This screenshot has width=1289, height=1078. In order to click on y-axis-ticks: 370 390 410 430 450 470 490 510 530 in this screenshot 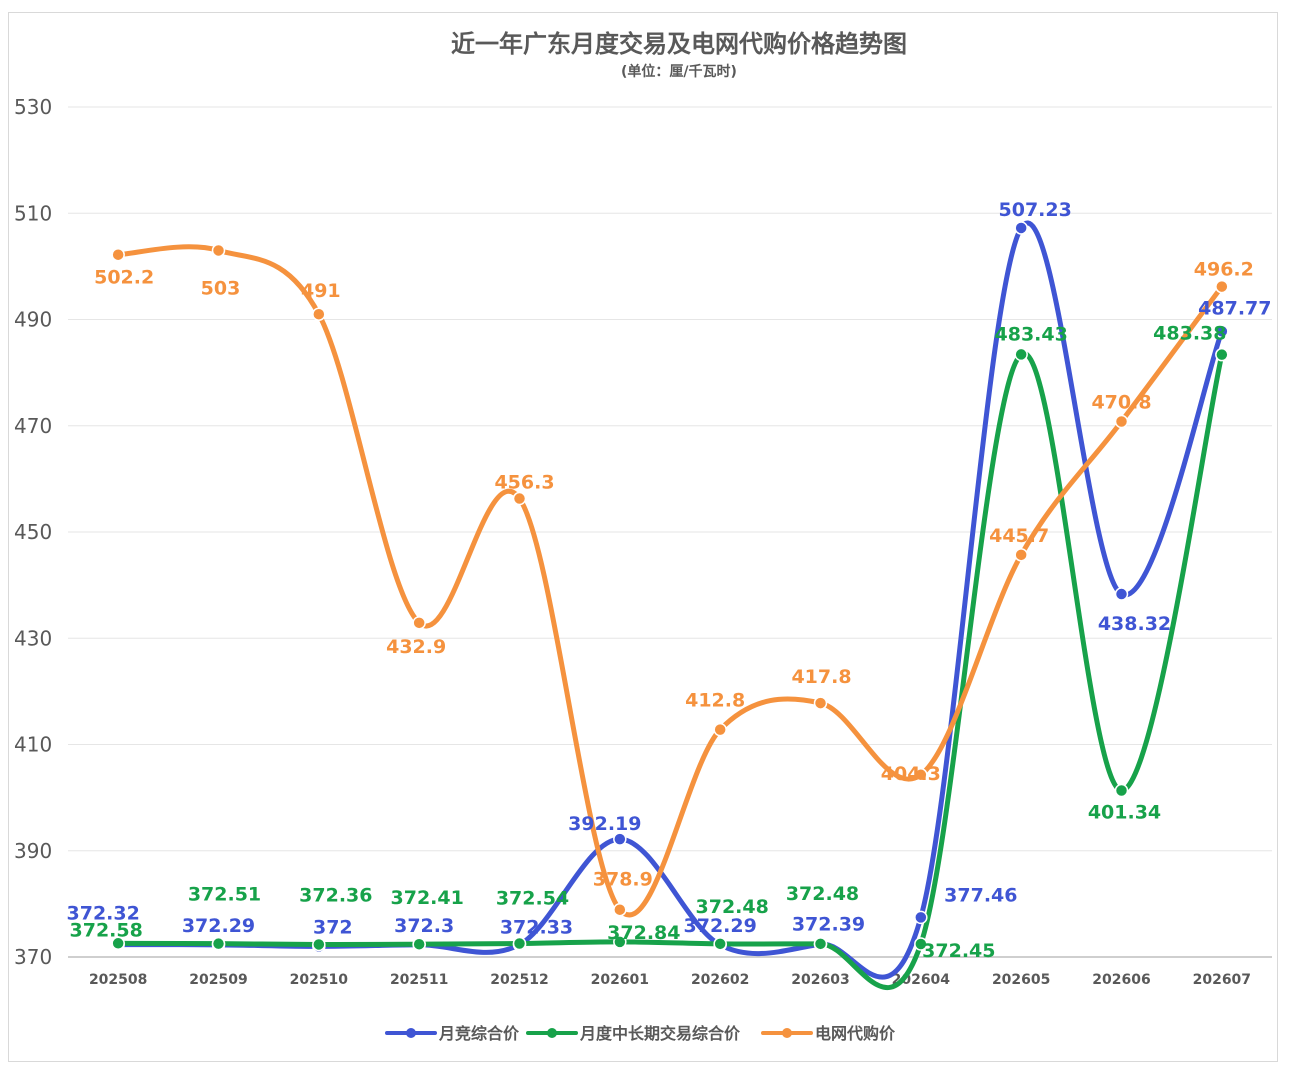, I will do `click(33, 532)`.